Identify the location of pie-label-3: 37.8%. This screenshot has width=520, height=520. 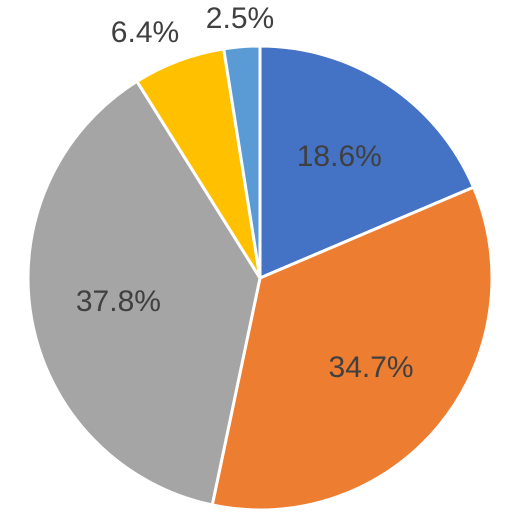
(118, 301).